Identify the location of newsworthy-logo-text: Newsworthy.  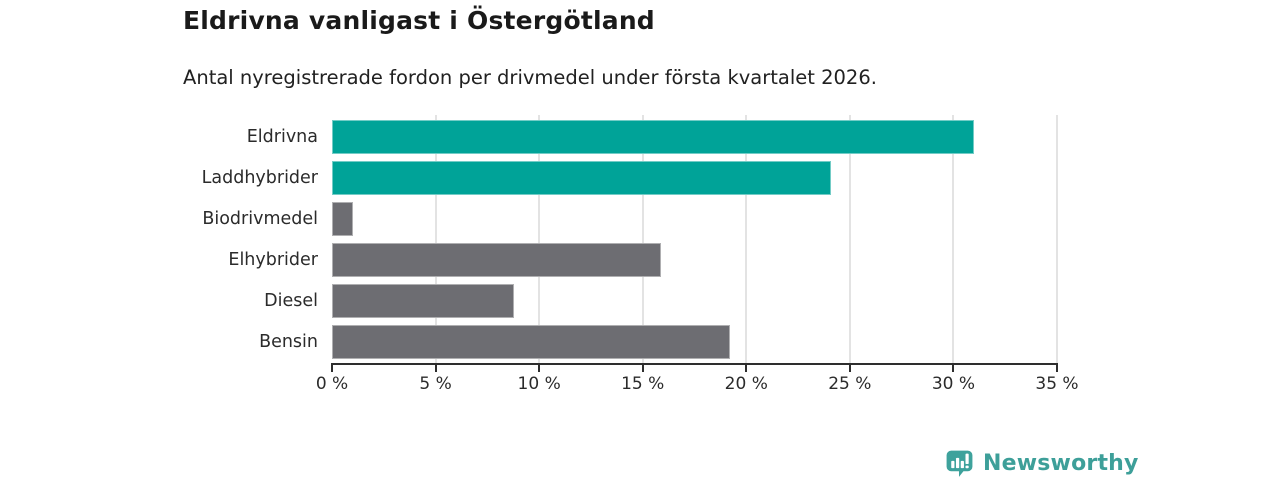
(1061, 463).